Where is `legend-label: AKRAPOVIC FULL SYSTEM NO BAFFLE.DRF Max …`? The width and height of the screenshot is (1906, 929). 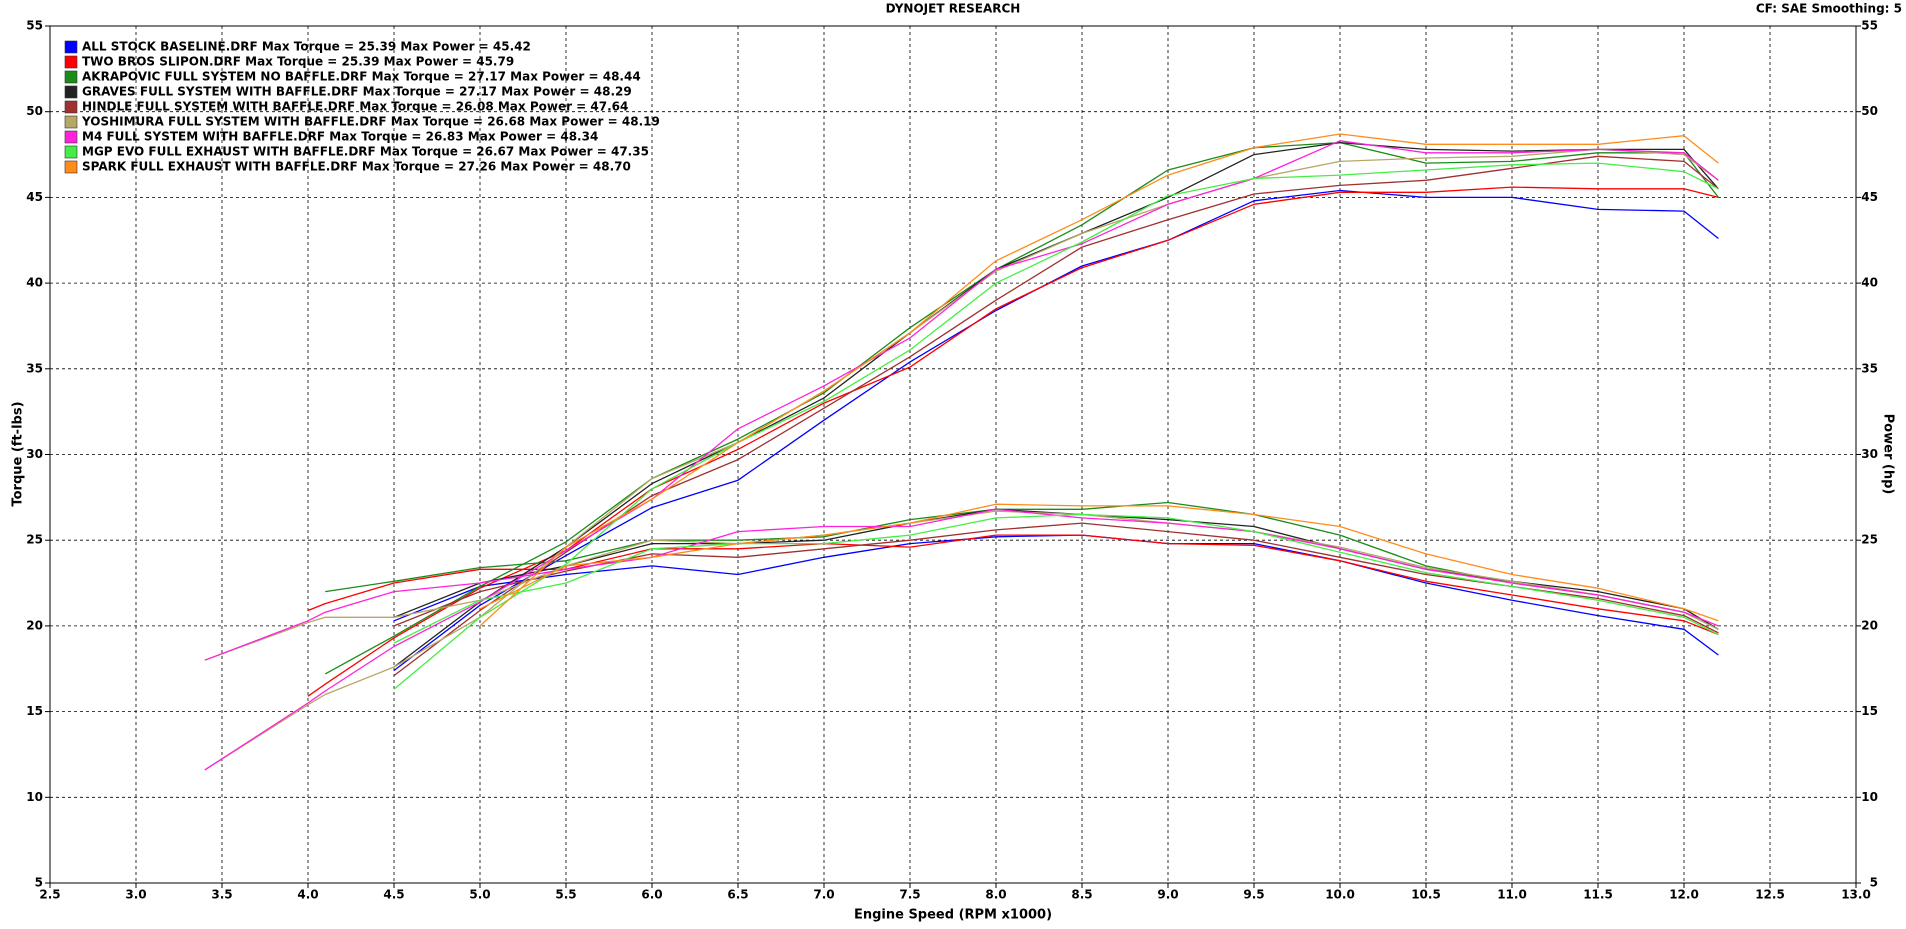
legend-label: AKRAPOVIC FULL SYSTEM NO BAFFLE.DRF Max … is located at coordinates (361, 77).